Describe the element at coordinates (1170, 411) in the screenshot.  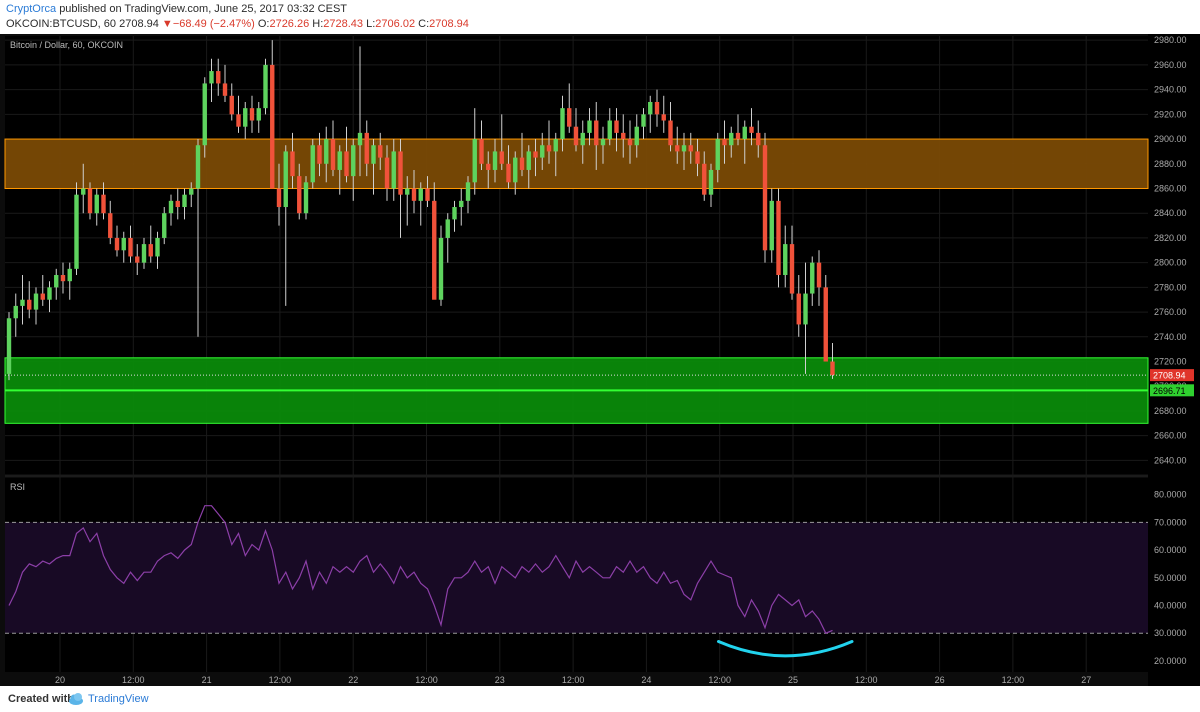
I see `y-tick-label: 2680.00` at that location.